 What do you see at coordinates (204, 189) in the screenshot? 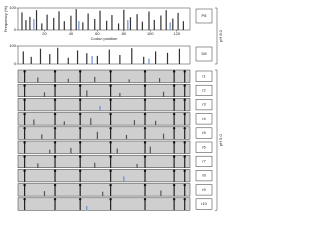
I see `panel-label: r9` at bounding box center [204, 189].